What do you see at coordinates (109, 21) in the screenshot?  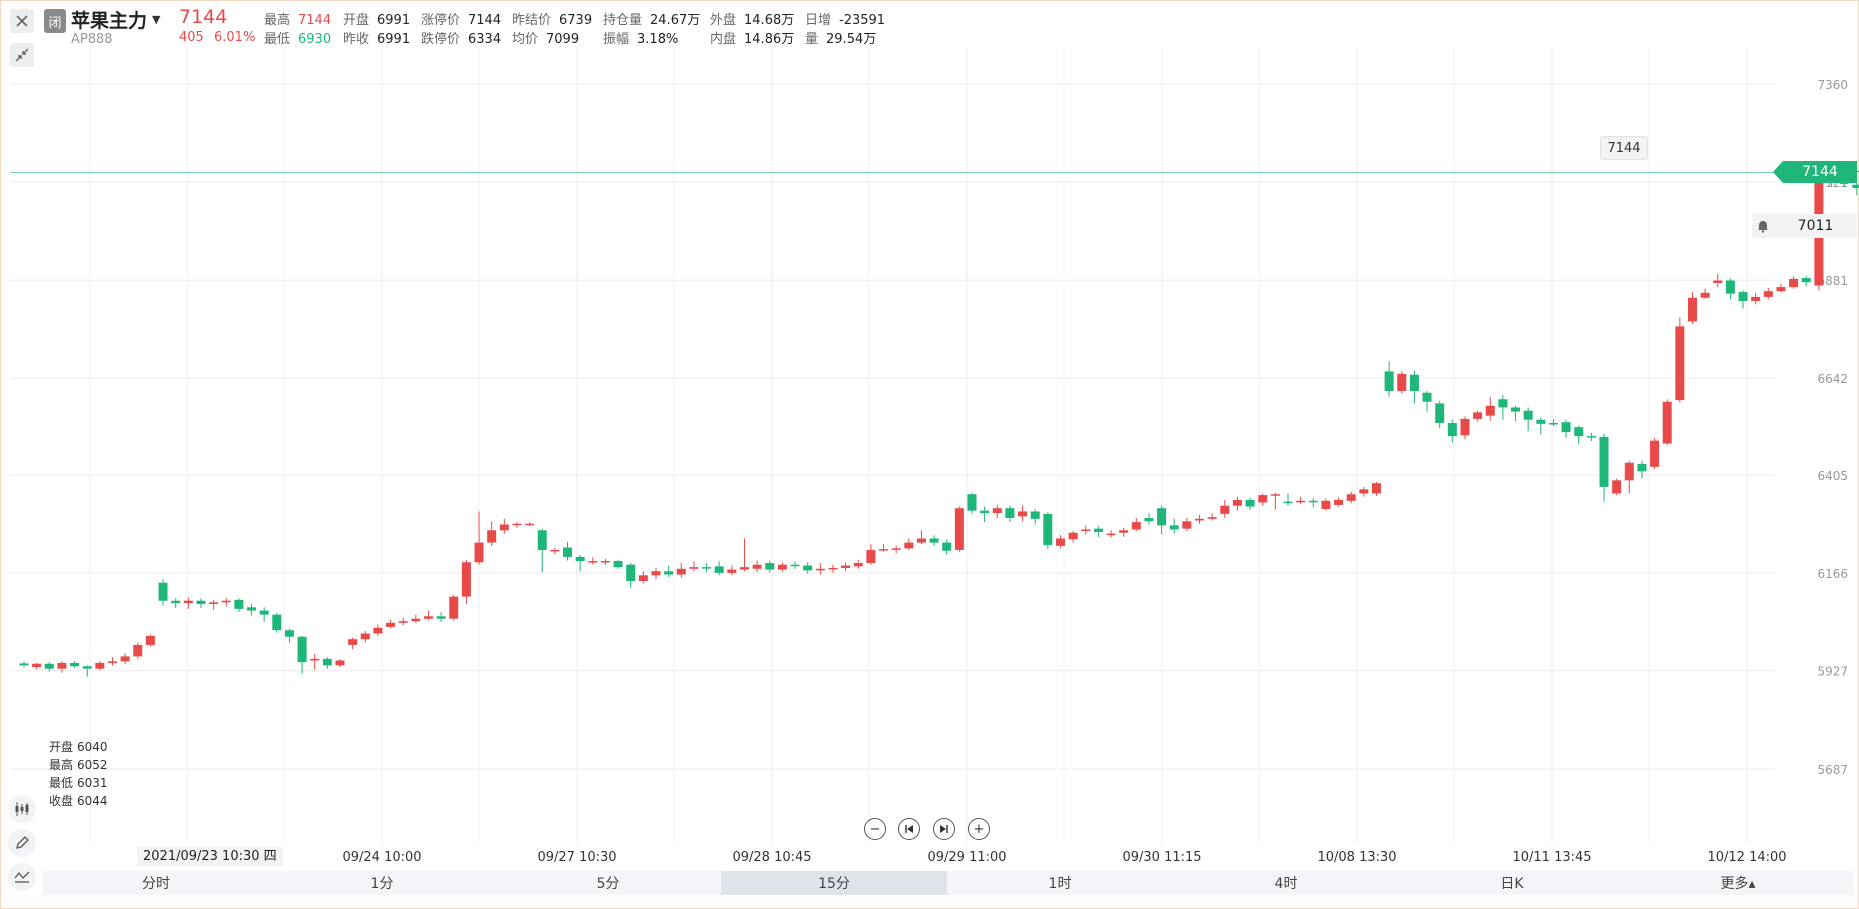 I see `instrument-name: 苹果主力` at bounding box center [109, 21].